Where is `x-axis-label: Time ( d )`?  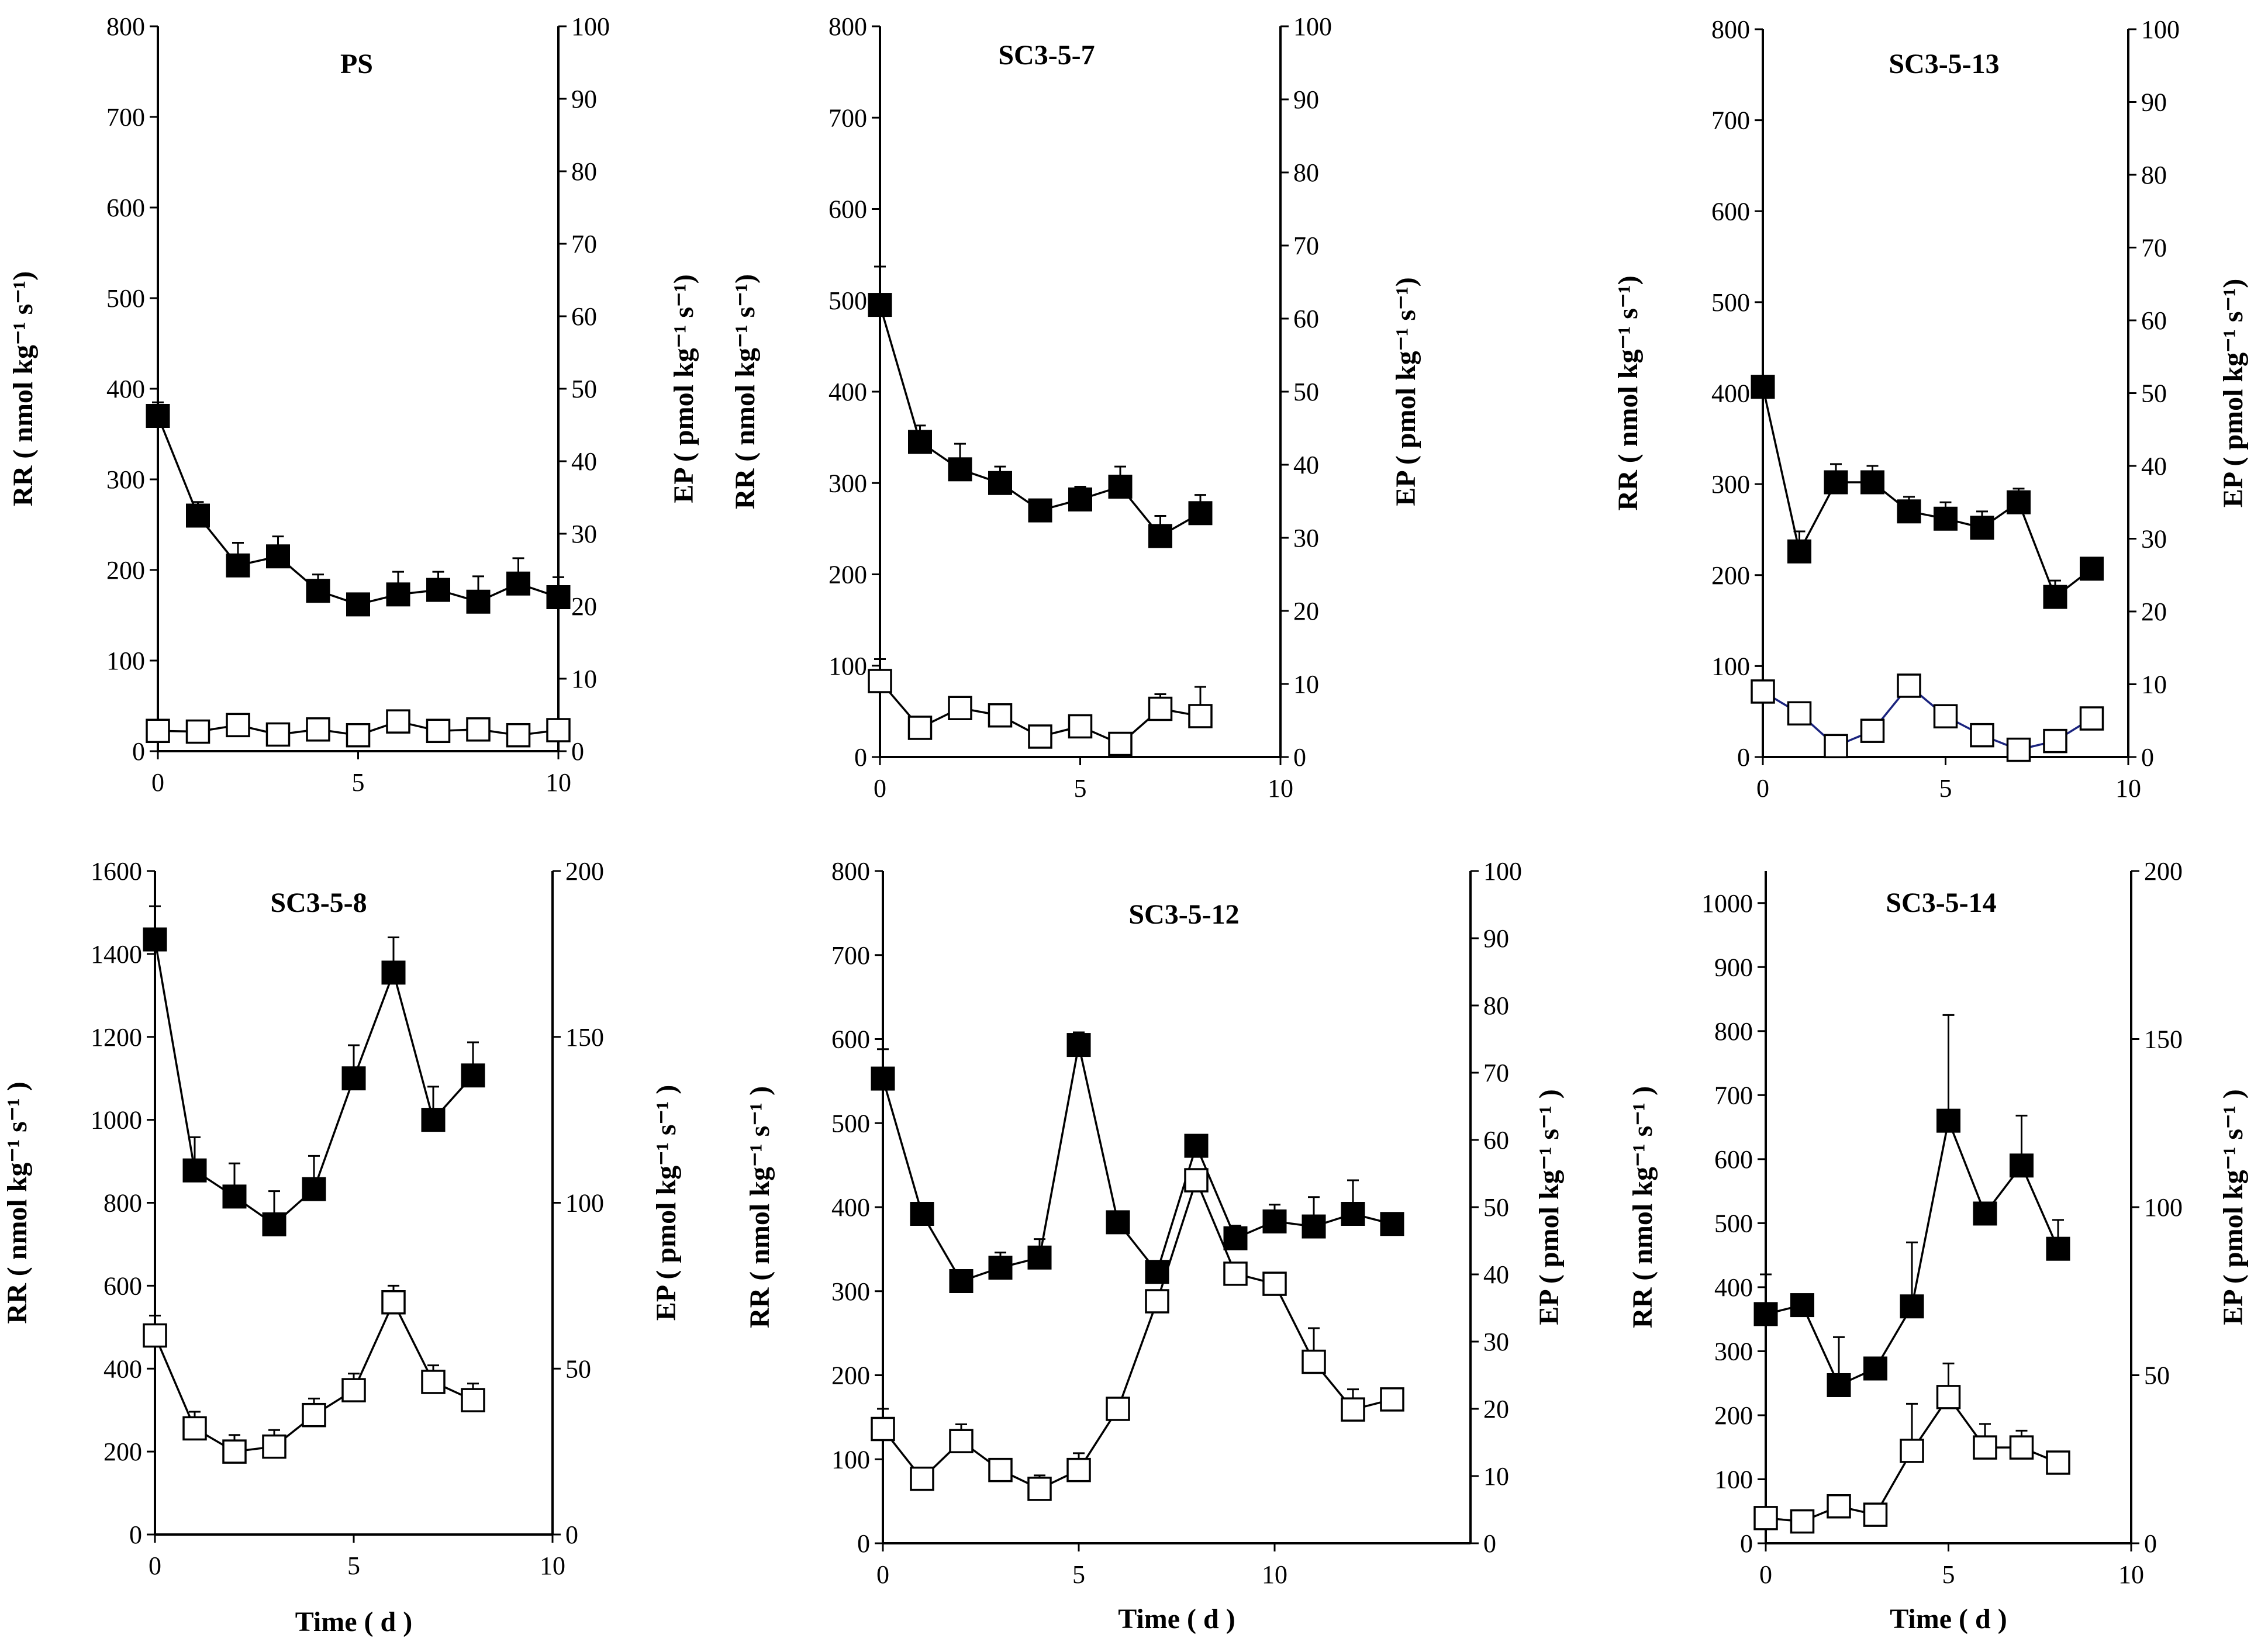 x-axis-label: Time ( d ) is located at coordinates (353, 1621).